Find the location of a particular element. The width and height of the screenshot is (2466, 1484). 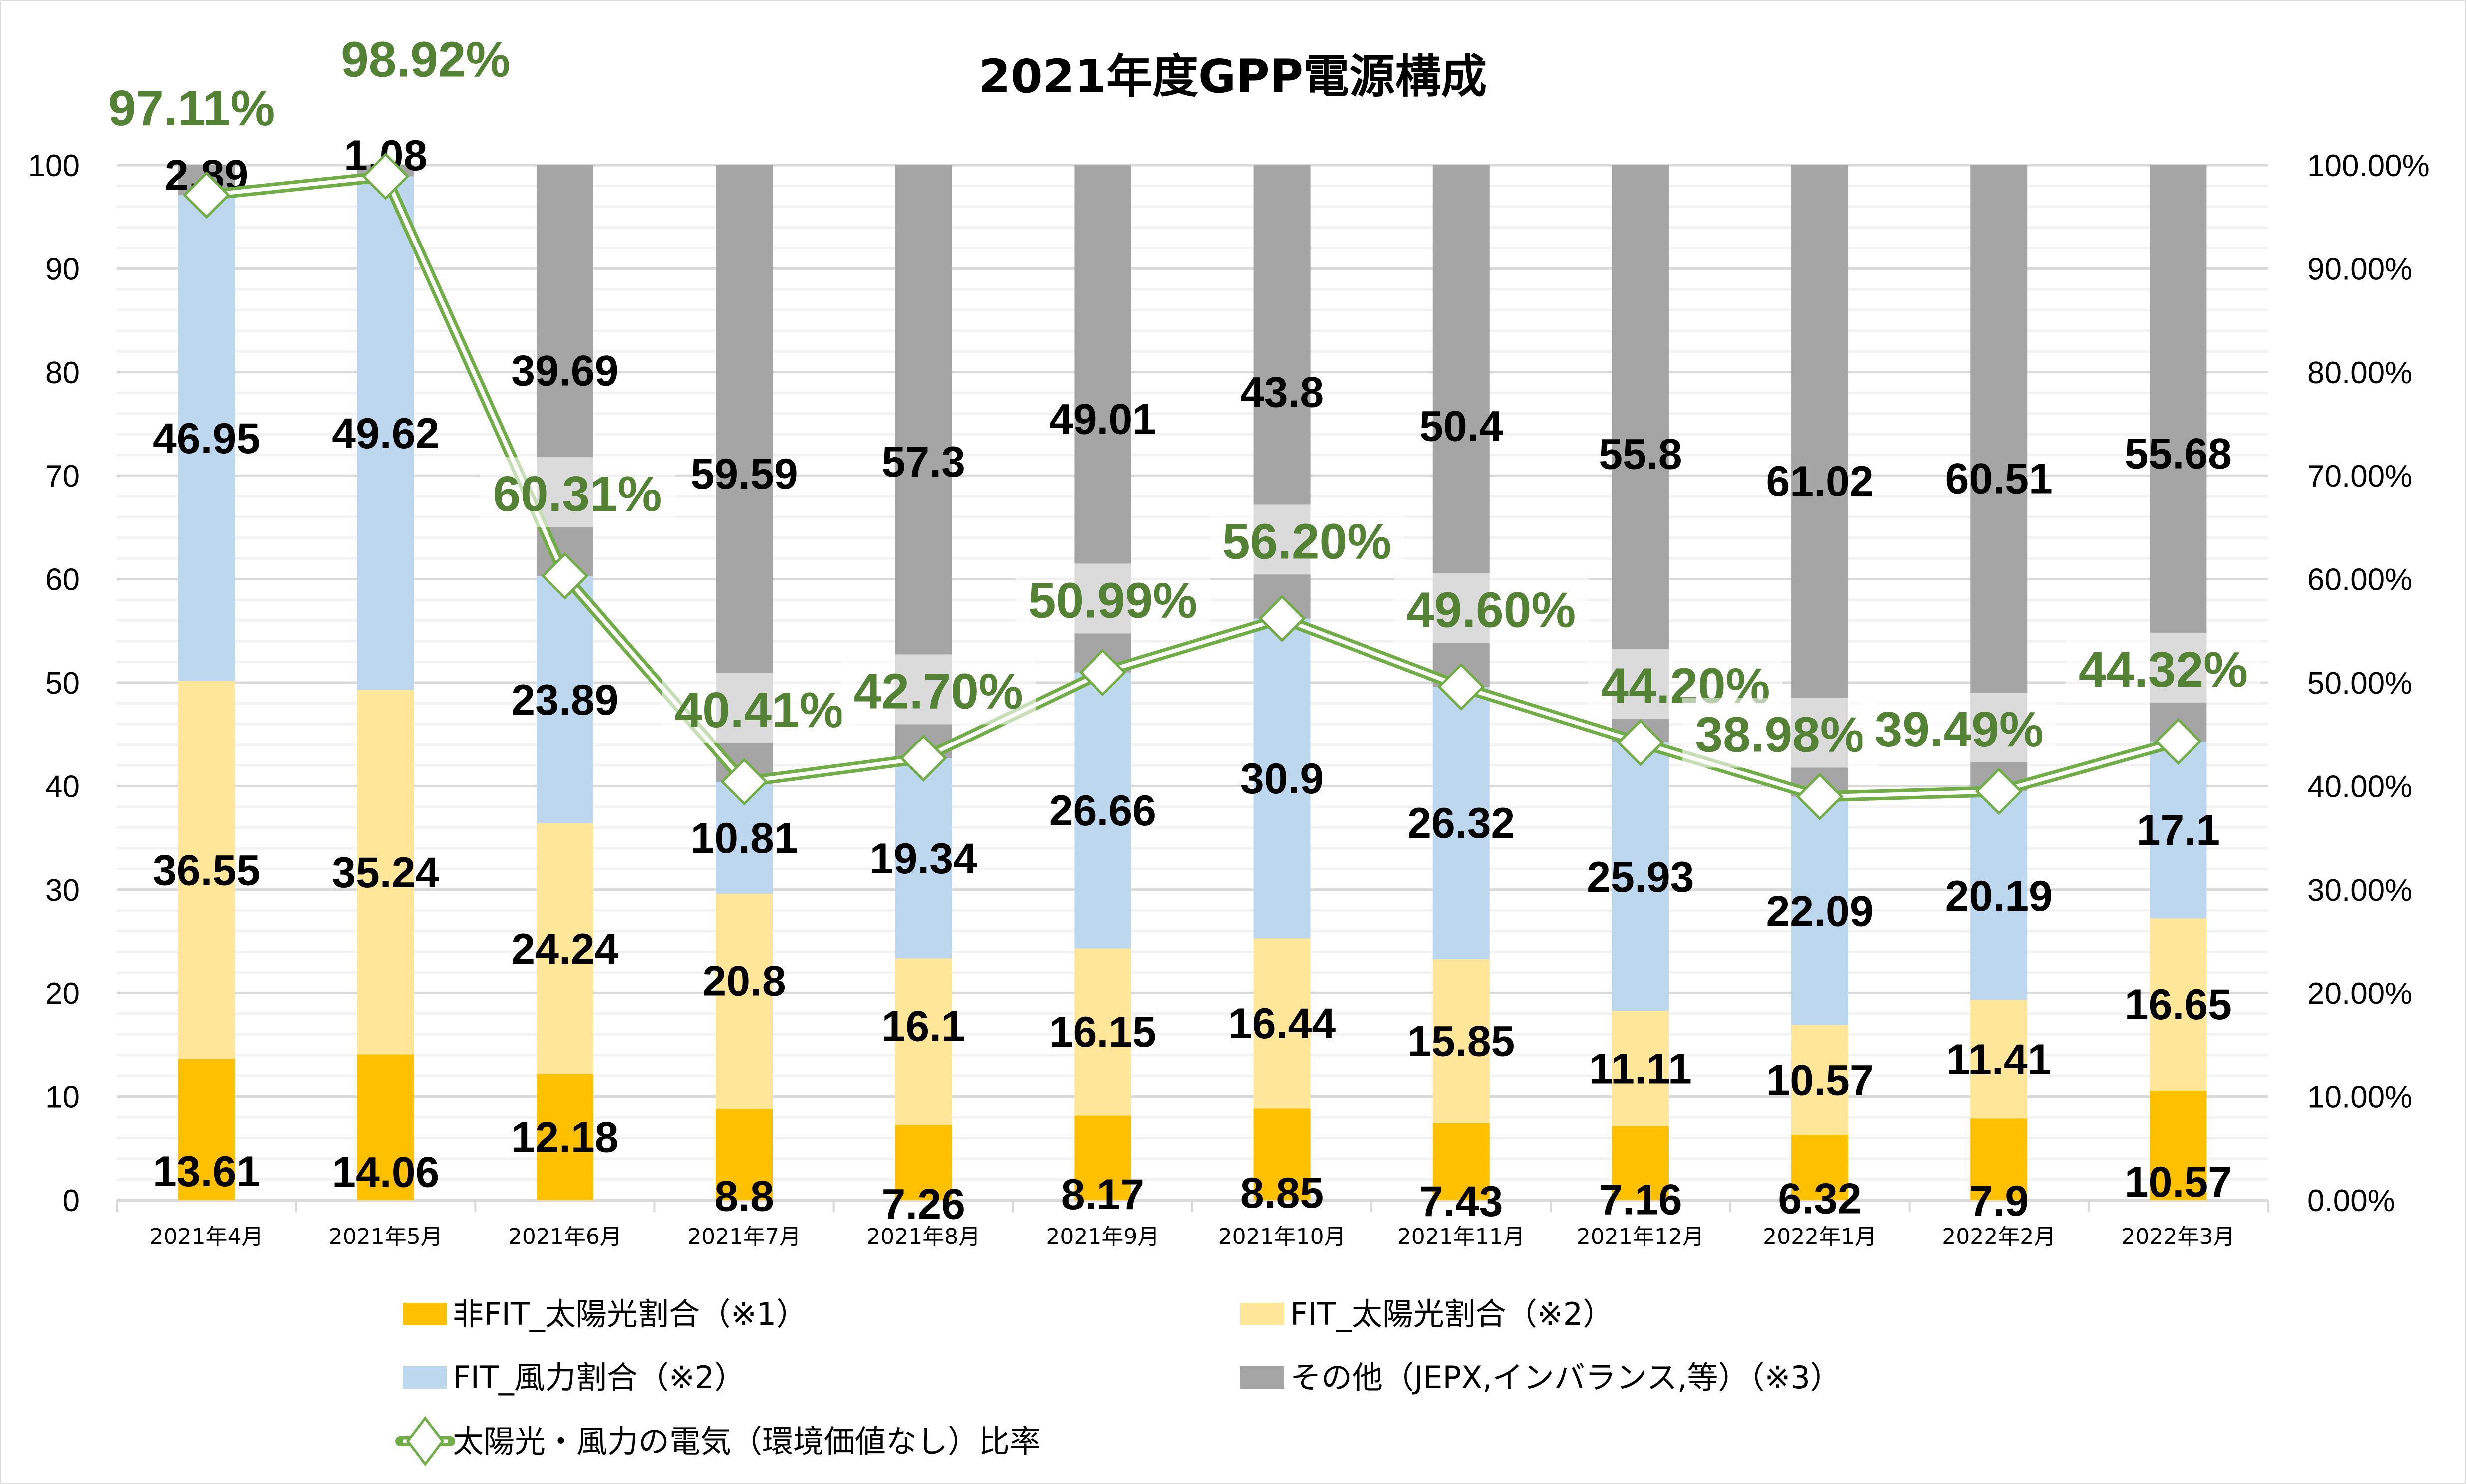

y-tick-label: 10 is located at coordinates (62, 1097).